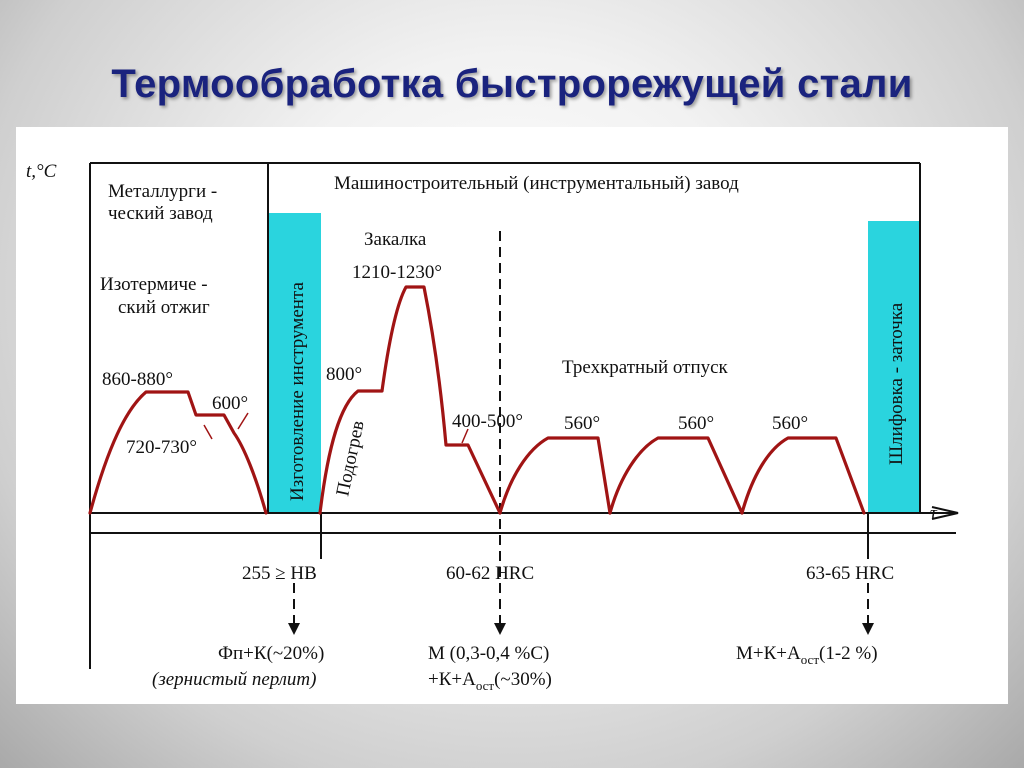 The height and width of the screenshot is (768, 1024). I want to click on temper1-temp-label: 560°, so click(582, 423).